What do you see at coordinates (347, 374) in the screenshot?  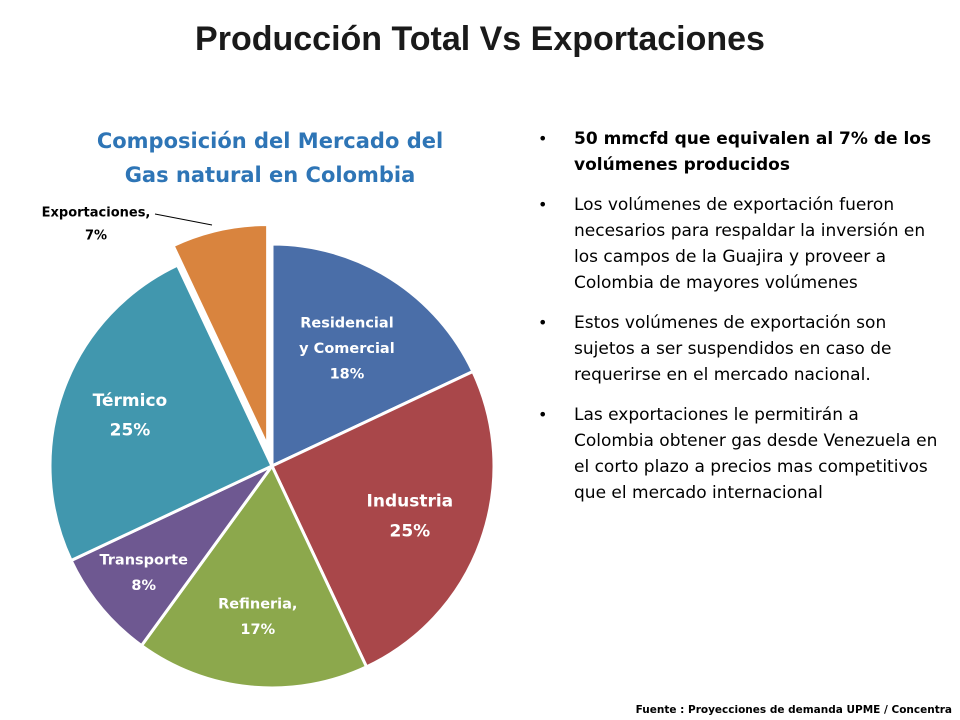 I see `data-label-residencial-y-comercial: 18%` at bounding box center [347, 374].